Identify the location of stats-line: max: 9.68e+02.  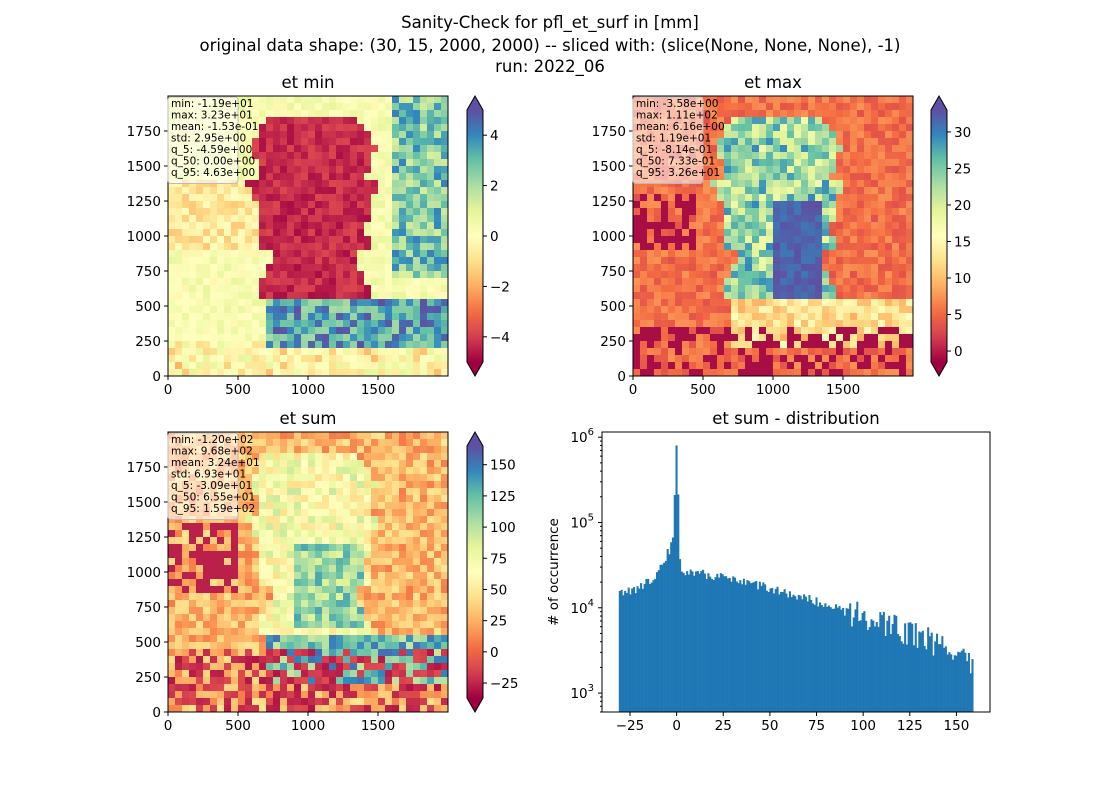
(212, 452).